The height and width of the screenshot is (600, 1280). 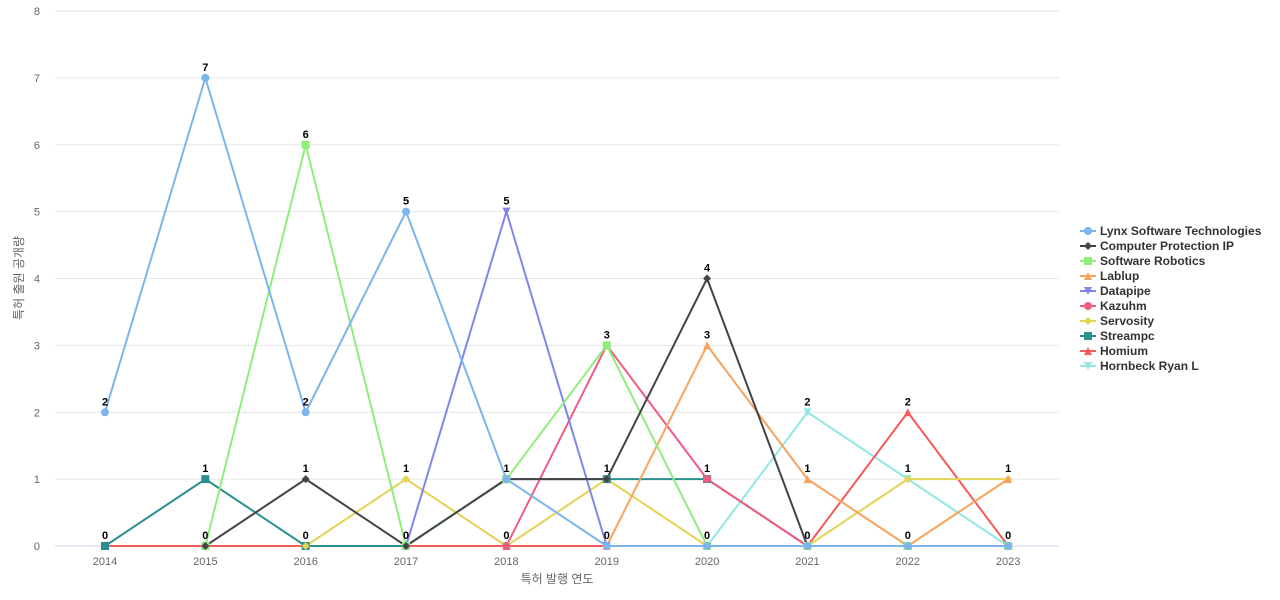 What do you see at coordinates (908, 562) in the screenshot?
I see `x-tick-label: 2022` at bounding box center [908, 562].